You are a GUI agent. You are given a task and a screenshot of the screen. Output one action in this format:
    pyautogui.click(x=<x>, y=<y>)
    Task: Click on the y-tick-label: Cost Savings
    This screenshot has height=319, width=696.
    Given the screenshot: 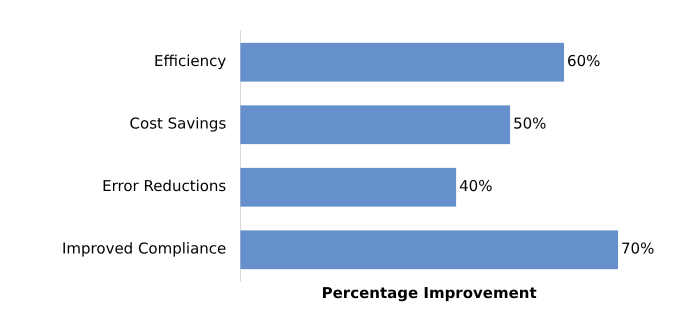 What is the action you would take?
    pyautogui.click(x=178, y=123)
    